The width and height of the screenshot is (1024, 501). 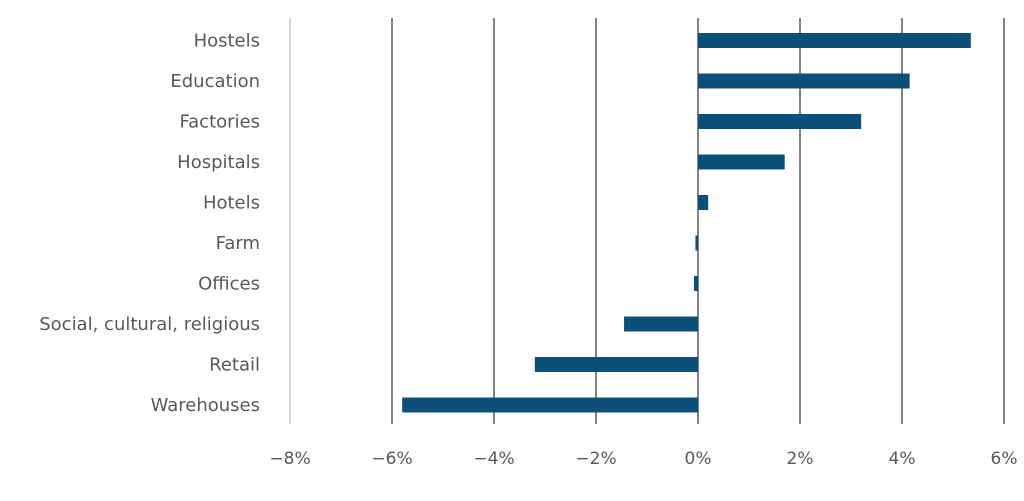 I want to click on x-tick-label: 2%, so click(x=800, y=459).